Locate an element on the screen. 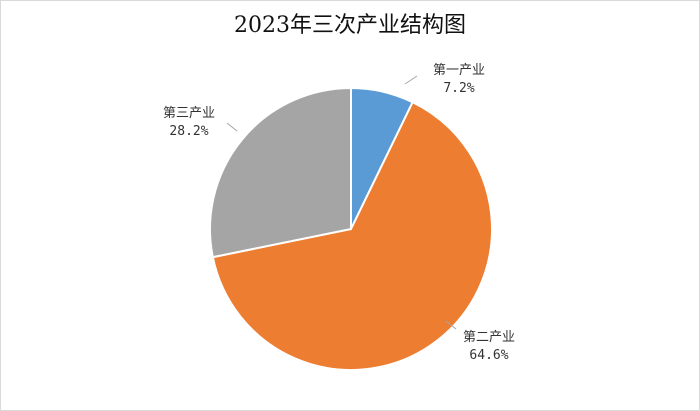 The height and width of the screenshot is (411, 700). chart-title: 2023年三次产业结构图 is located at coordinates (350, 25).